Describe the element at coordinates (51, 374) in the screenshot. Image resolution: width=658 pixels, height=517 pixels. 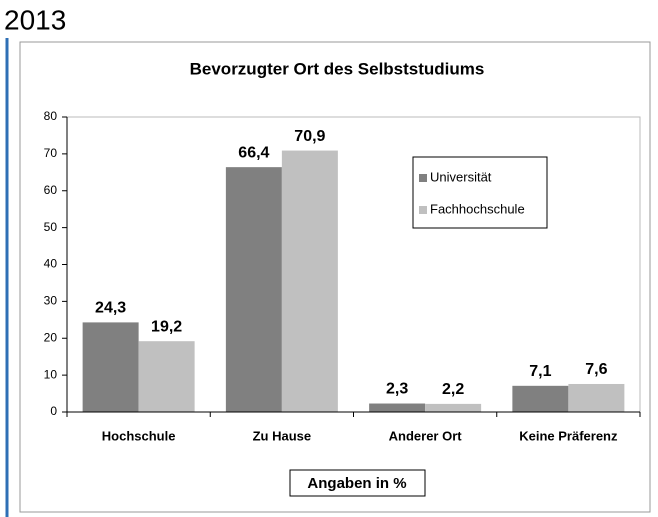
I see `y-tick-label: 10` at that location.